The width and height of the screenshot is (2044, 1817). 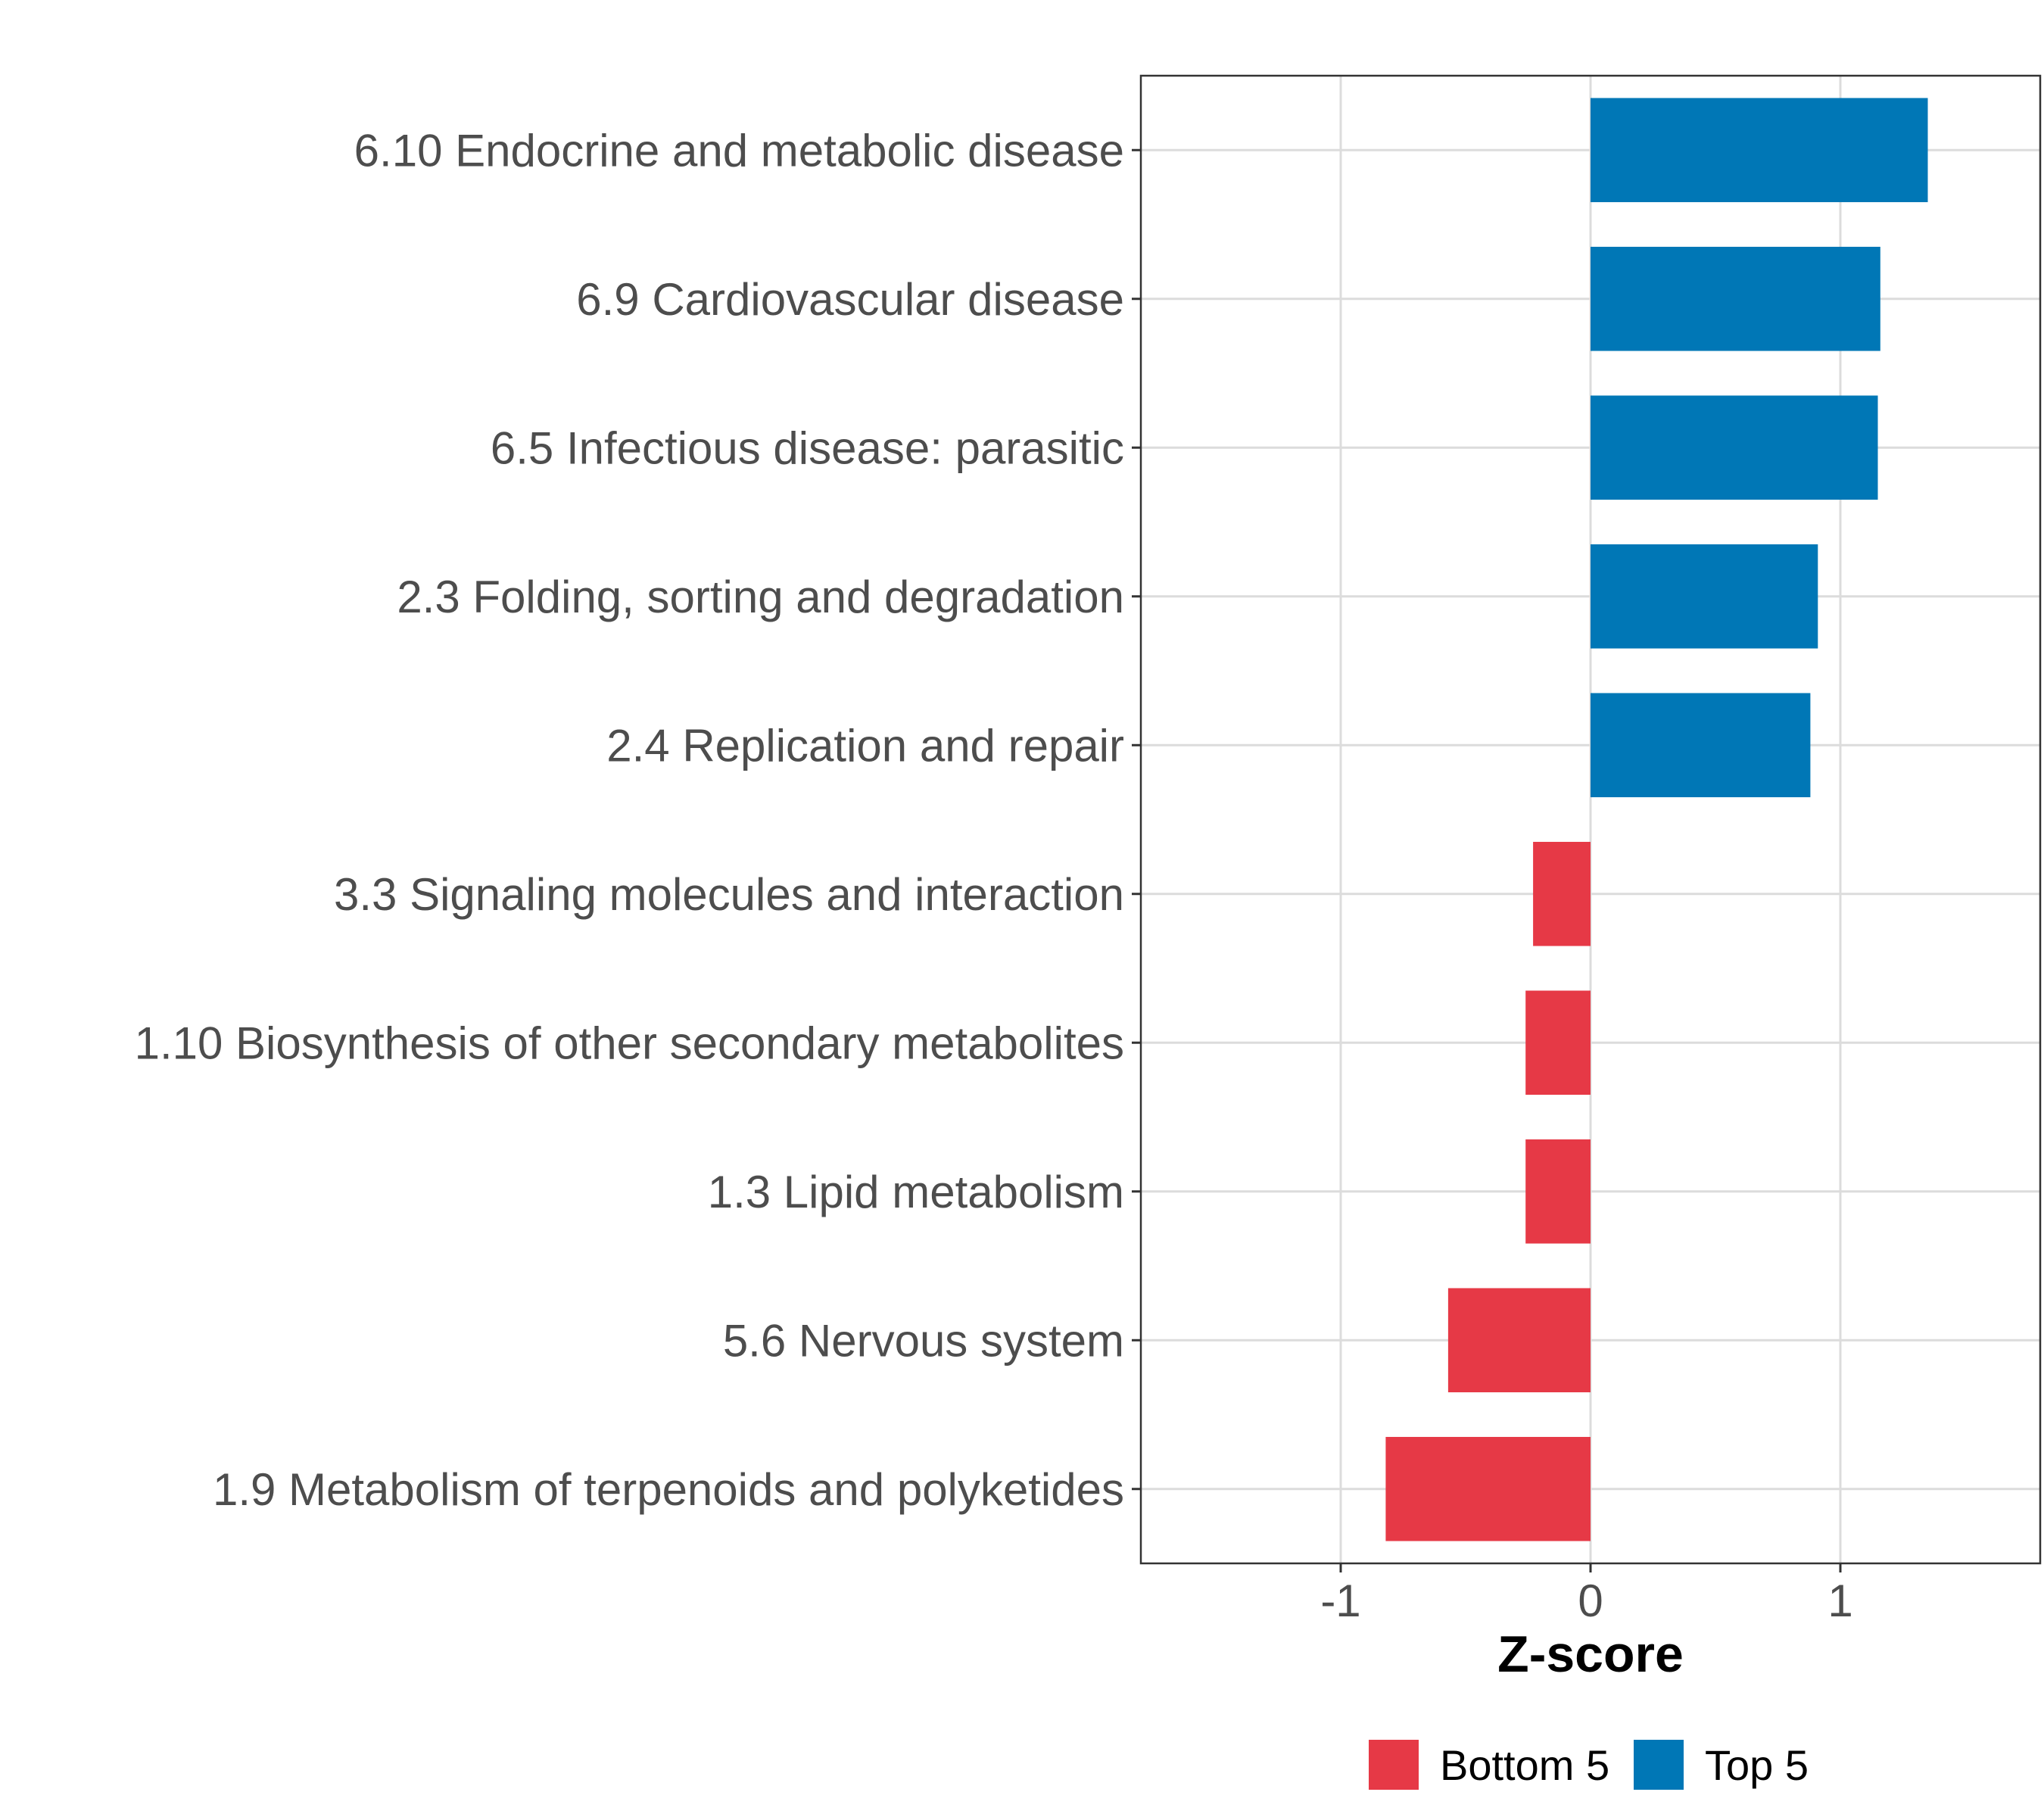 What do you see at coordinates (865, 745) in the screenshot?
I see `y-tick-label: 2.4 Replication and repair` at bounding box center [865, 745].